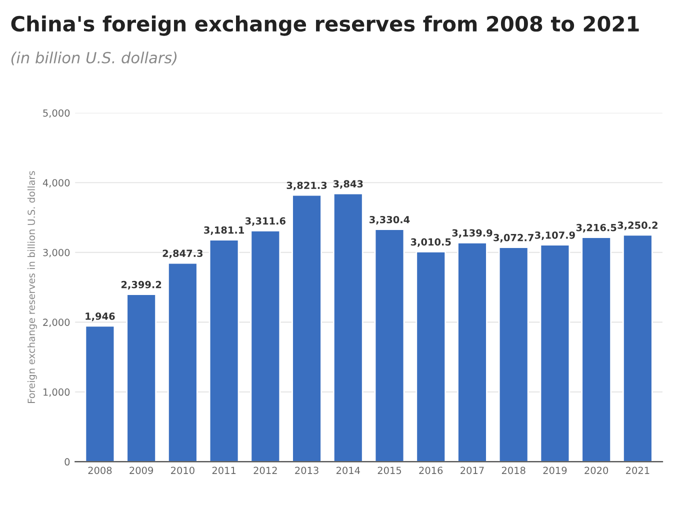  Describe the element at coordinates (56, 322) in the screenshot. I see `y-tick-label: 2,000` at that location.